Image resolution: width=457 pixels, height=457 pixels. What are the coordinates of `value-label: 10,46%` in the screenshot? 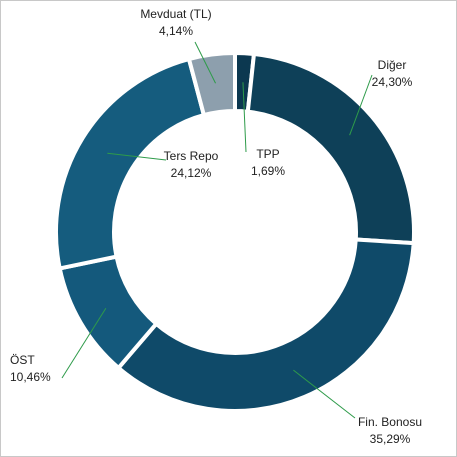 It's located at (30, 377).